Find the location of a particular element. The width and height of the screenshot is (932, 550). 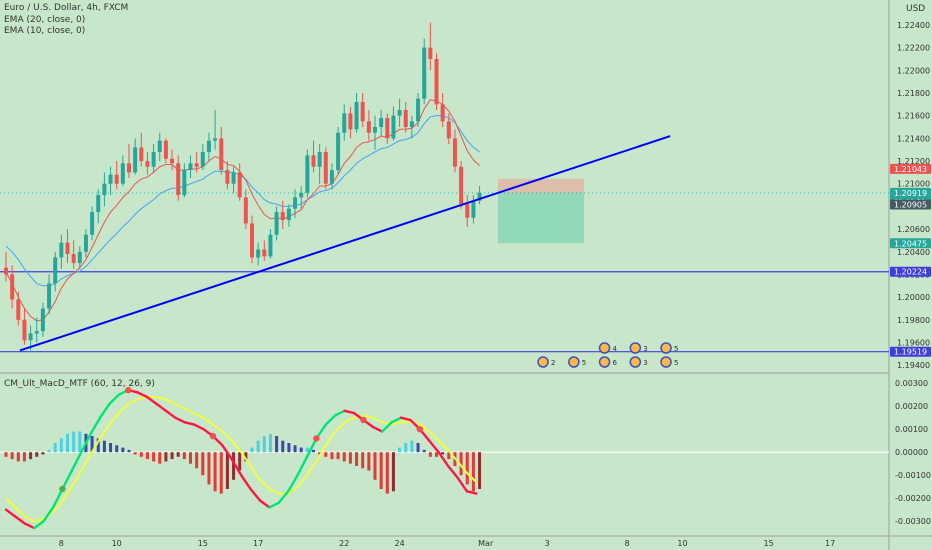

price-tick-label: 1.19400 is located at coordinates (913, 365).